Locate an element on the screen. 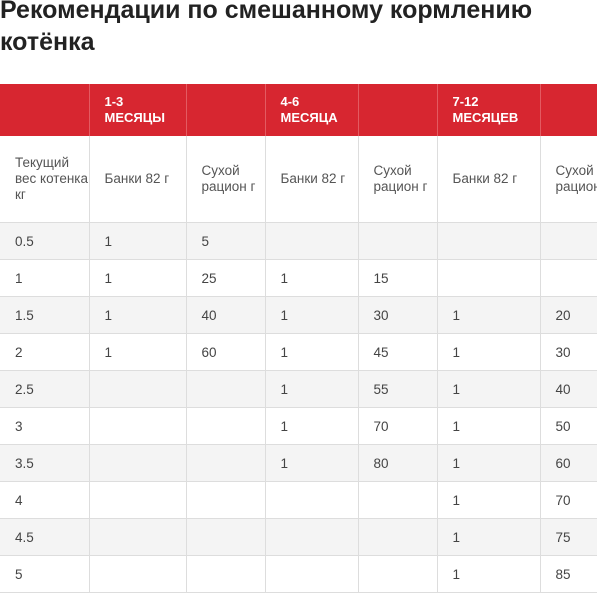 The width and height of the screenshot is (597, 594). table-cell: 15 is located at coordinates (398, 278).